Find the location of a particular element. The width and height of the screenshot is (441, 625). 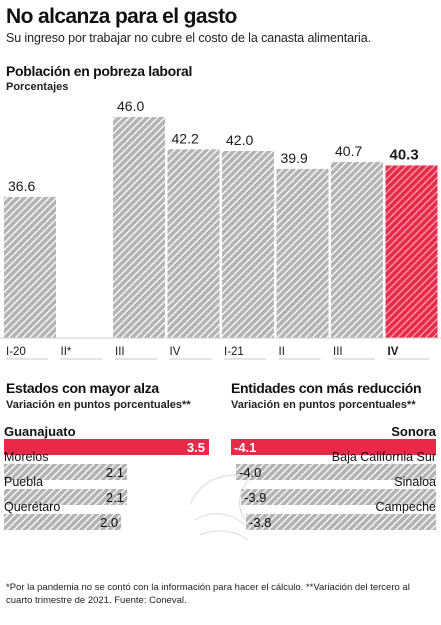

right-value-label-0: -4.1 is located at coordinates (245, 447).